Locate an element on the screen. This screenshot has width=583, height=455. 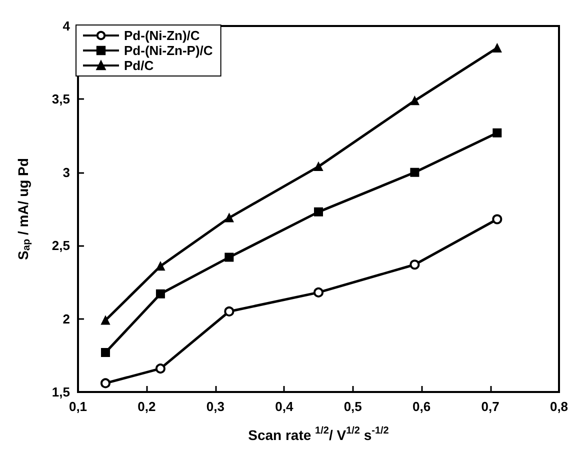
y-tick-label: 2 is located at coordinates (66, 318).